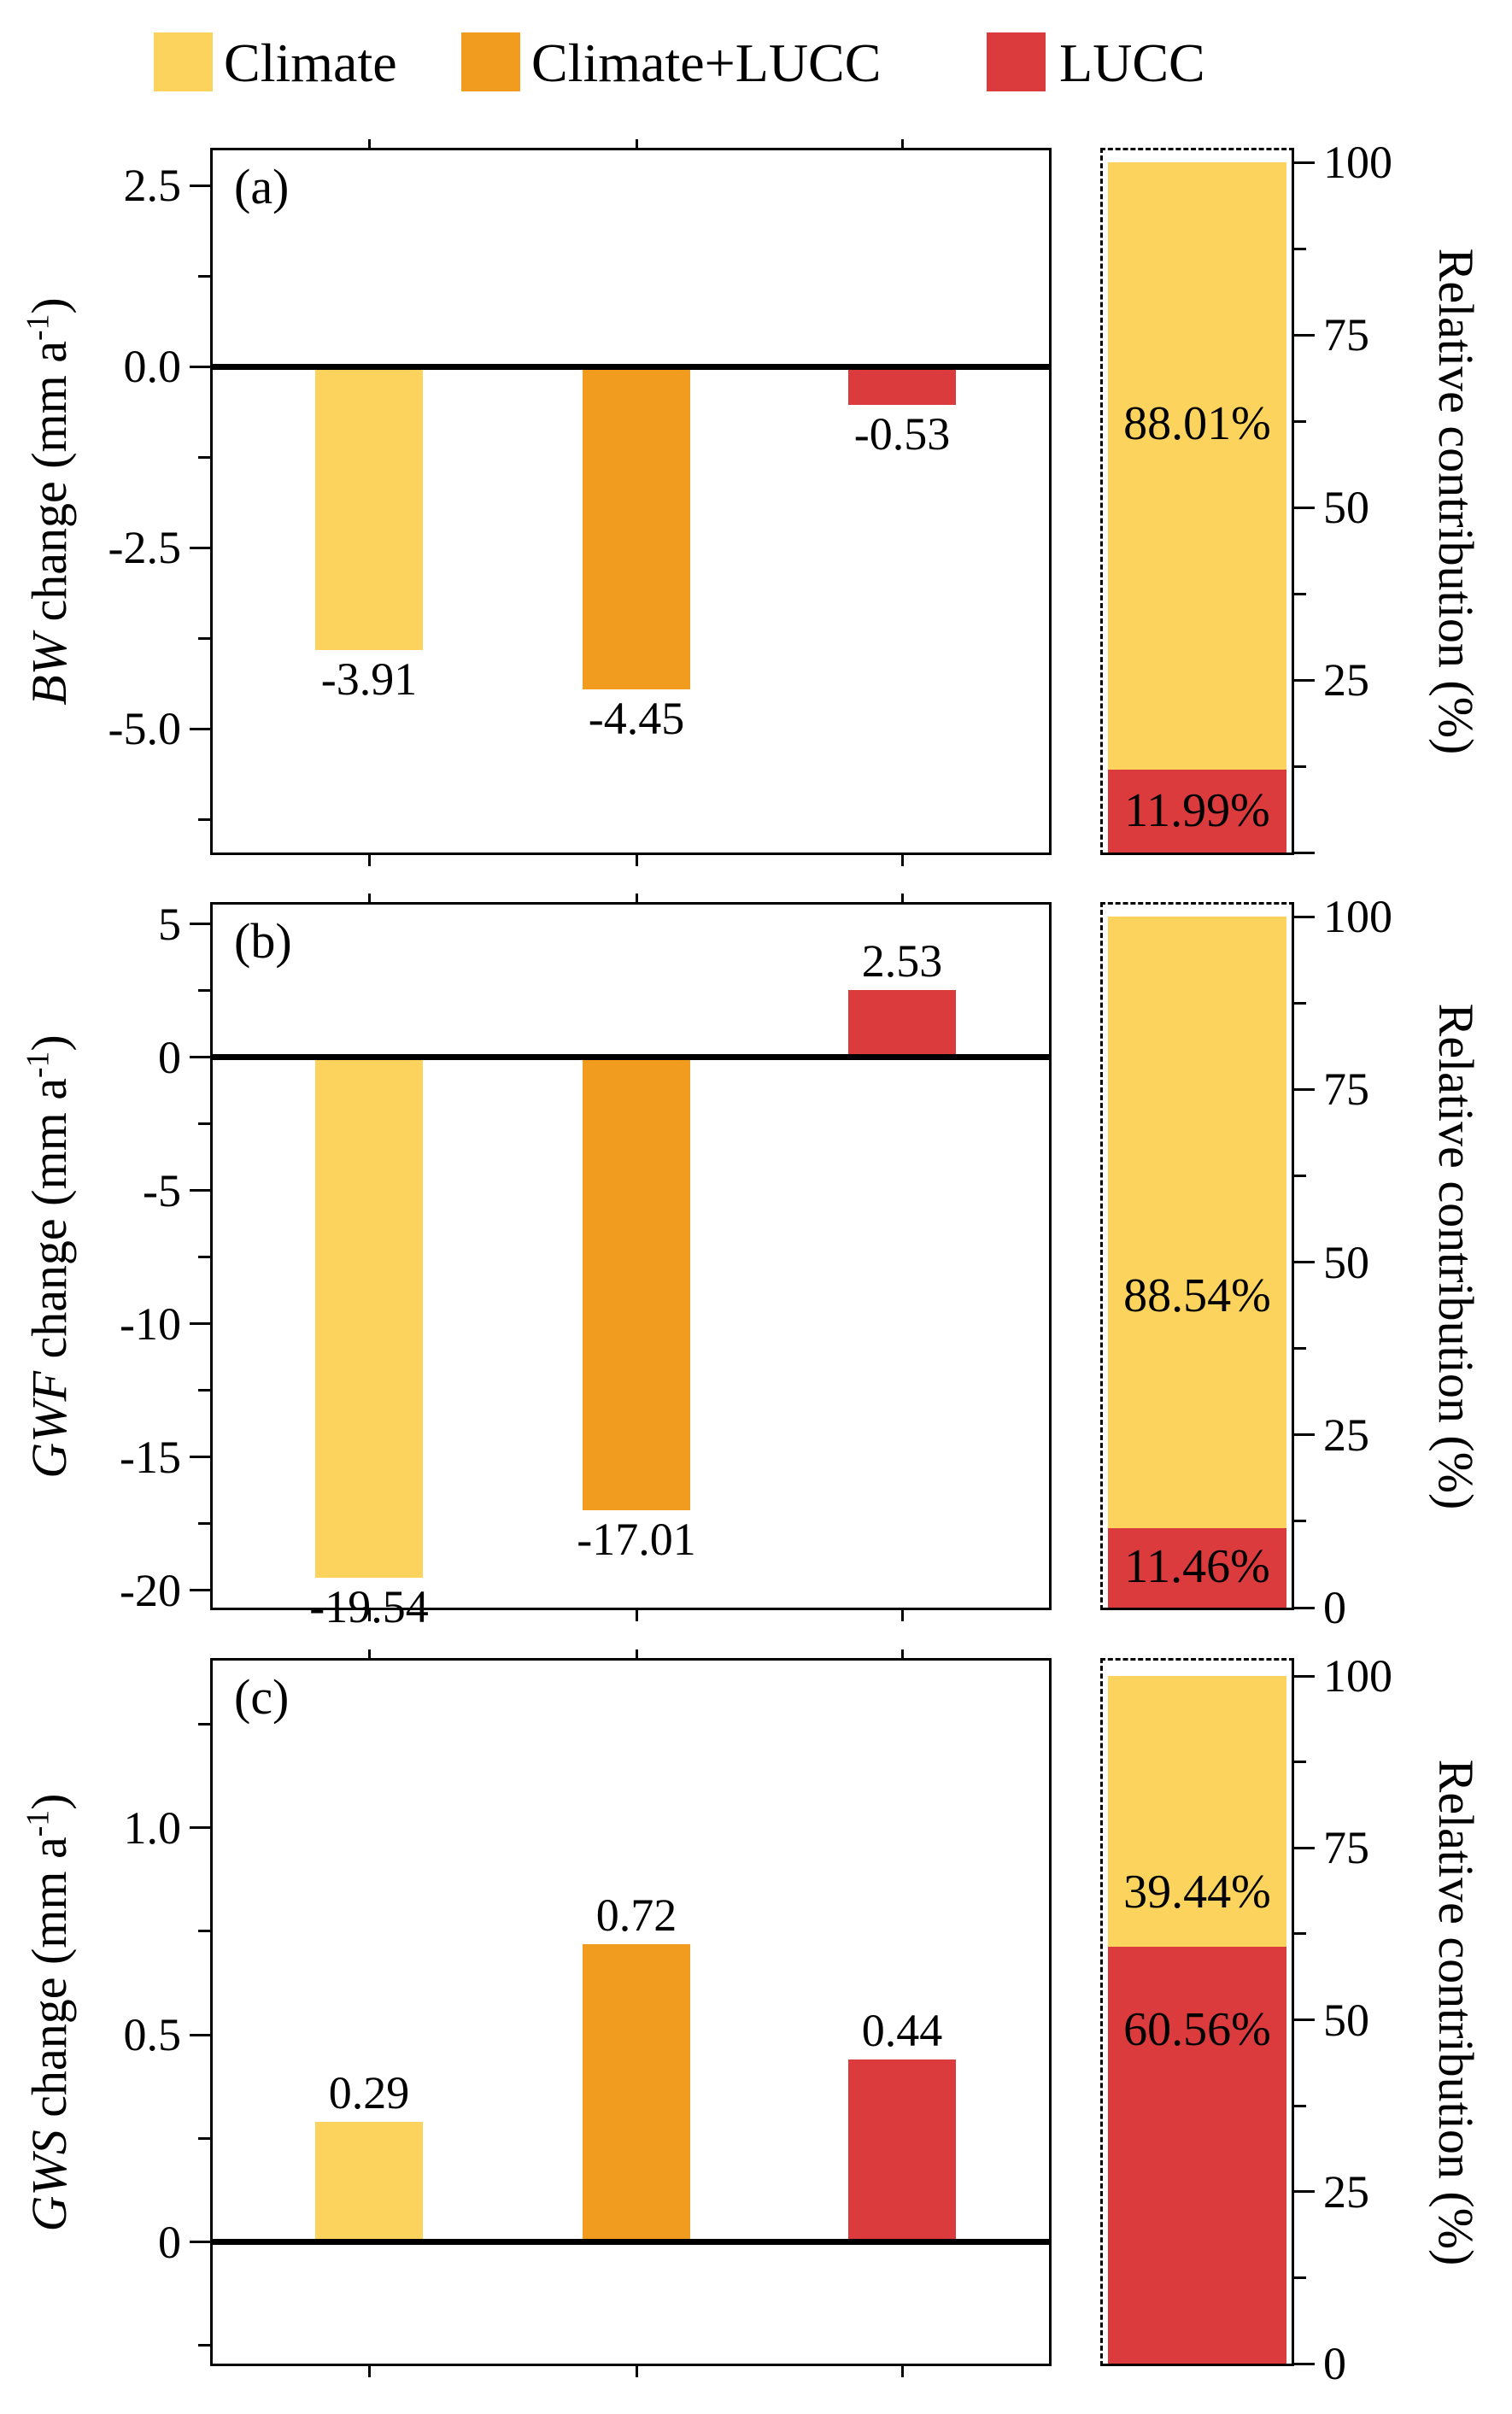  Describe the element at coordinates (902, 961) in the screenshot. I see `bar-value-label: 2.53` at that location.